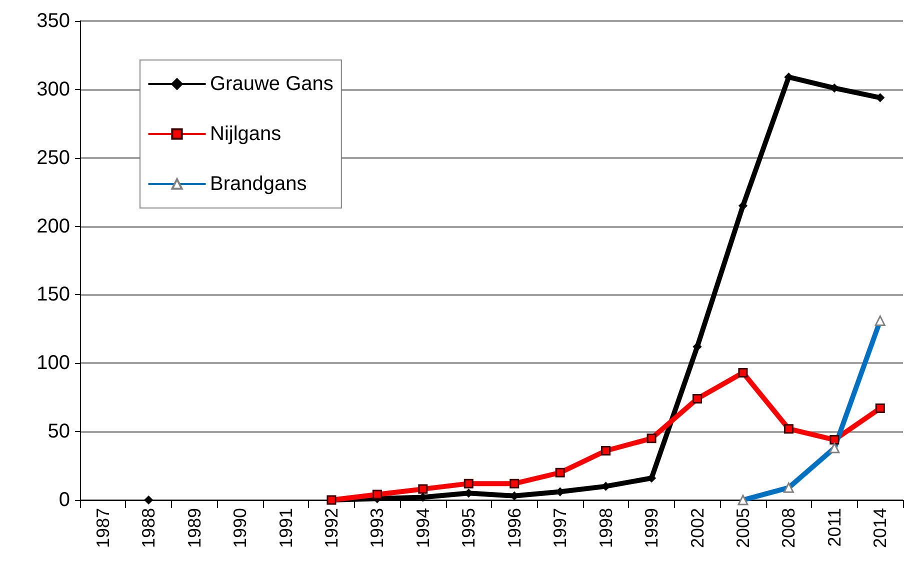  What do you see at coordinates (102, 528) in the screenshot?
I see `x-tick-label: 1987` at bounding box center [102, 528].